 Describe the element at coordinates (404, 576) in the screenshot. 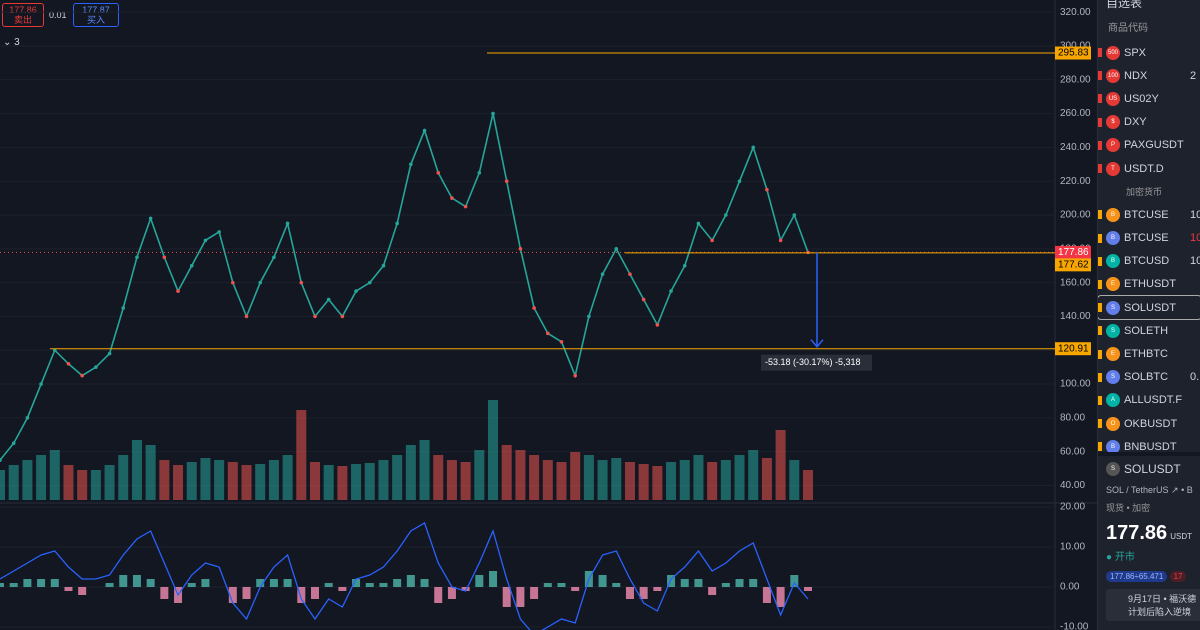

I see `osc-line` at that location.